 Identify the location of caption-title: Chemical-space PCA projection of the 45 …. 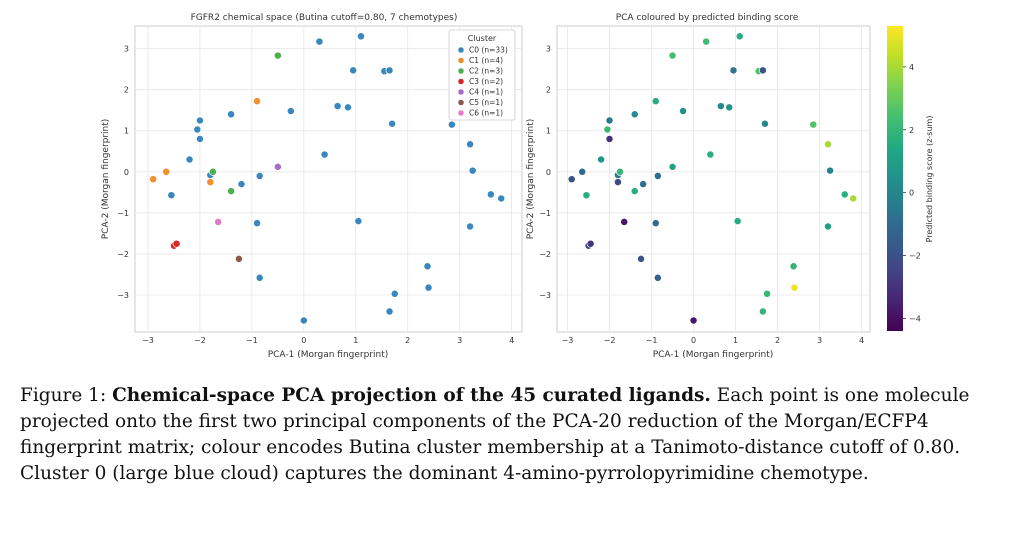
(411, 395).